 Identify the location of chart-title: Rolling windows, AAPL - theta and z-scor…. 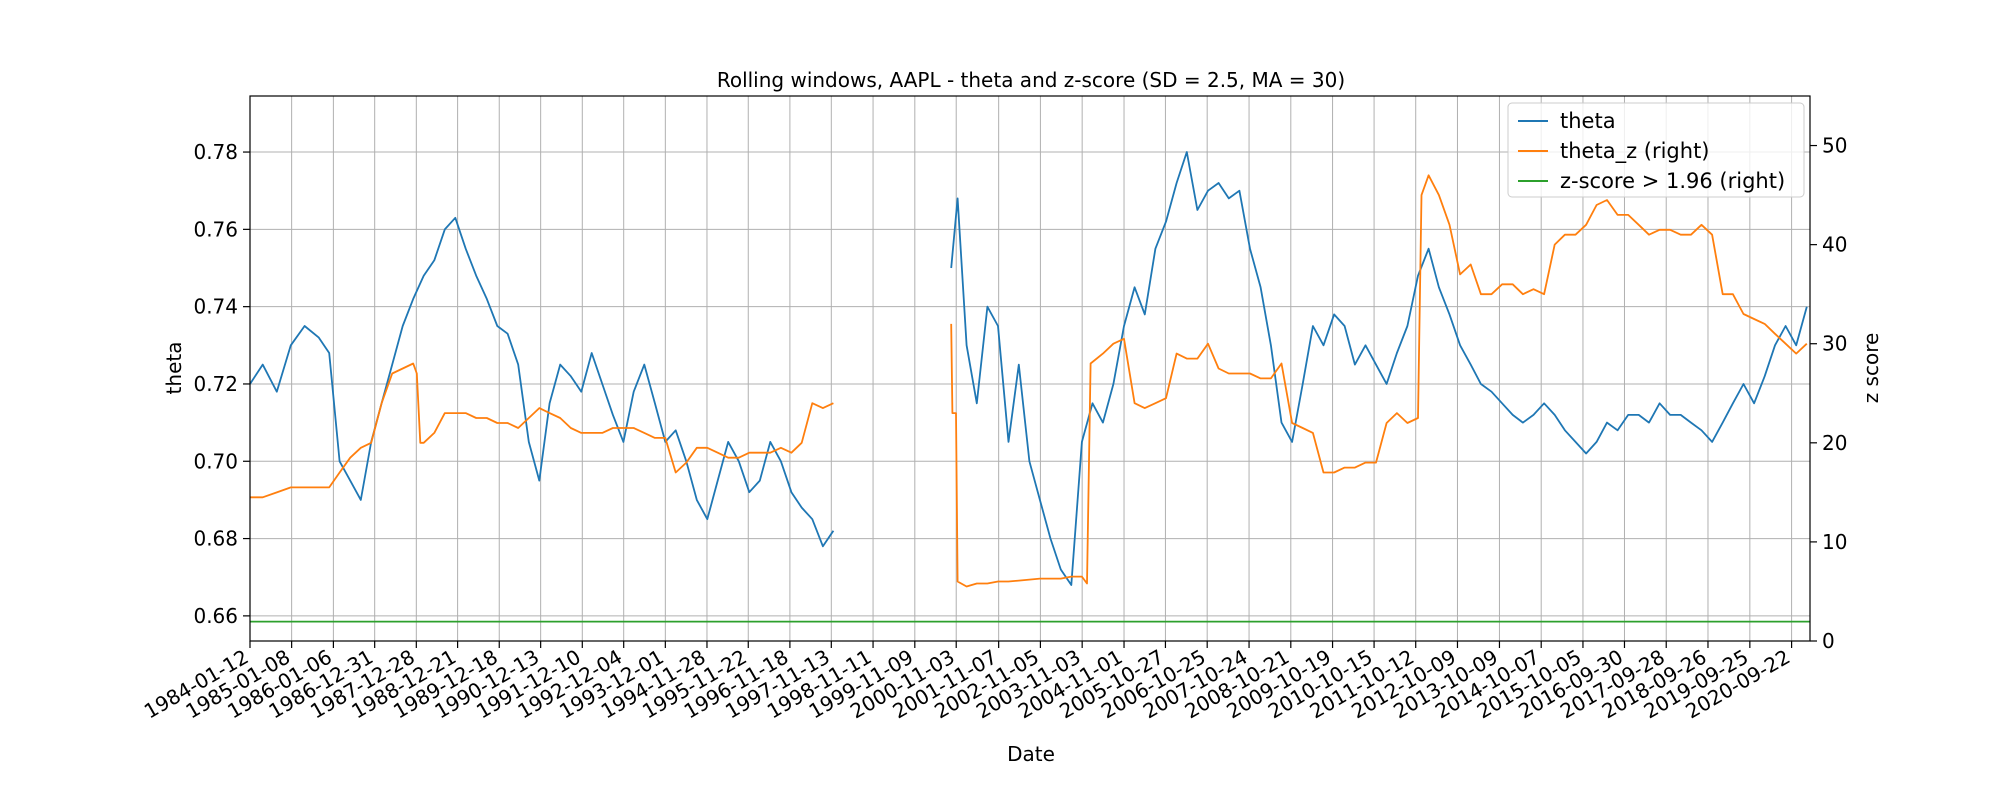
(1031, 80).